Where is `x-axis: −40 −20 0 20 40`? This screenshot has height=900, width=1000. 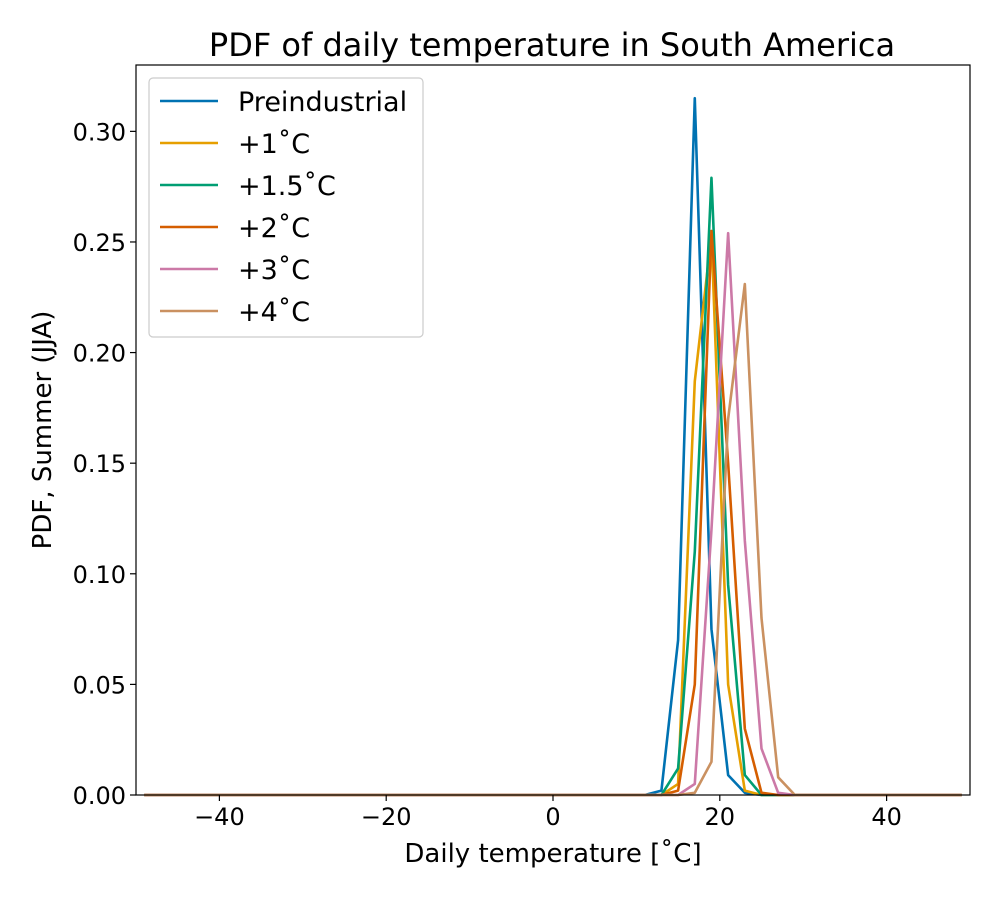 x-axis: −40 −20 0 20 40 is located at coordinates (548, 813).